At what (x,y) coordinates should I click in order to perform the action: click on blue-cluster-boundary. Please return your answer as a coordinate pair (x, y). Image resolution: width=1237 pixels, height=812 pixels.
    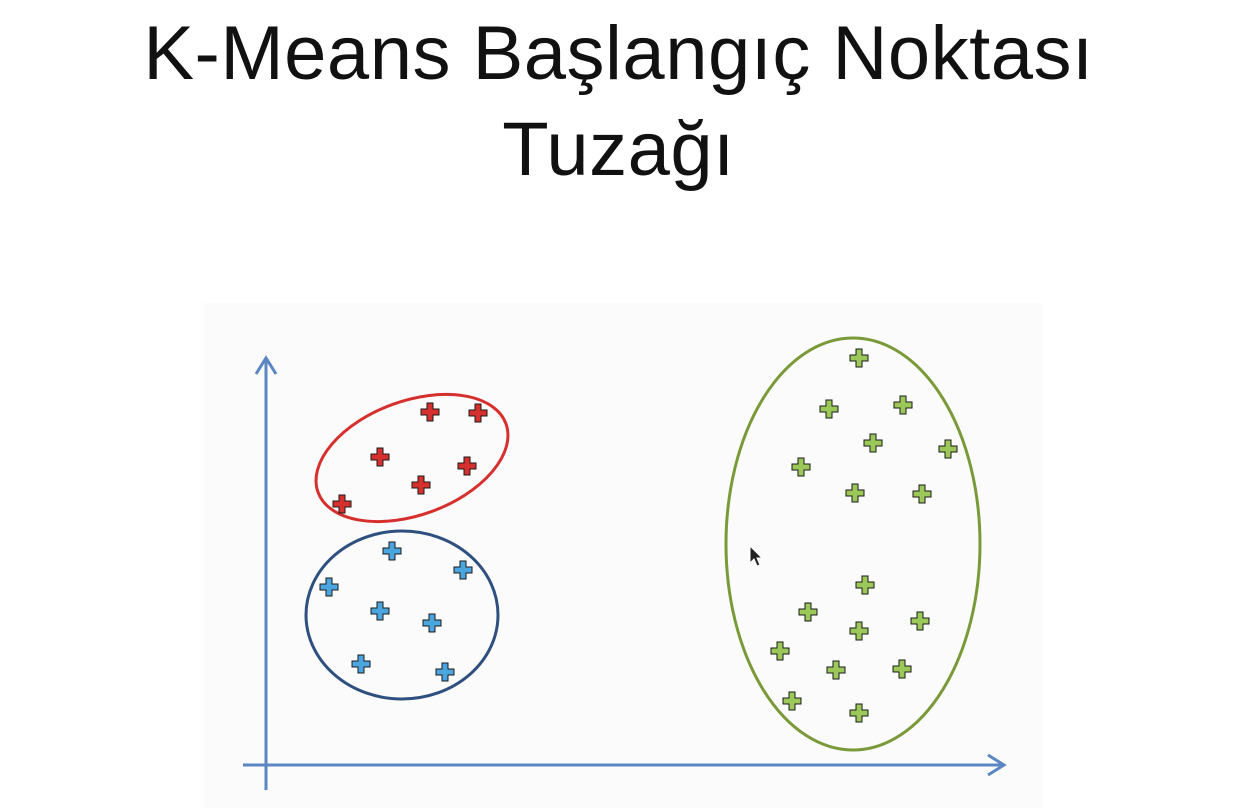
    Looking at the image, I should click on (402, 615).